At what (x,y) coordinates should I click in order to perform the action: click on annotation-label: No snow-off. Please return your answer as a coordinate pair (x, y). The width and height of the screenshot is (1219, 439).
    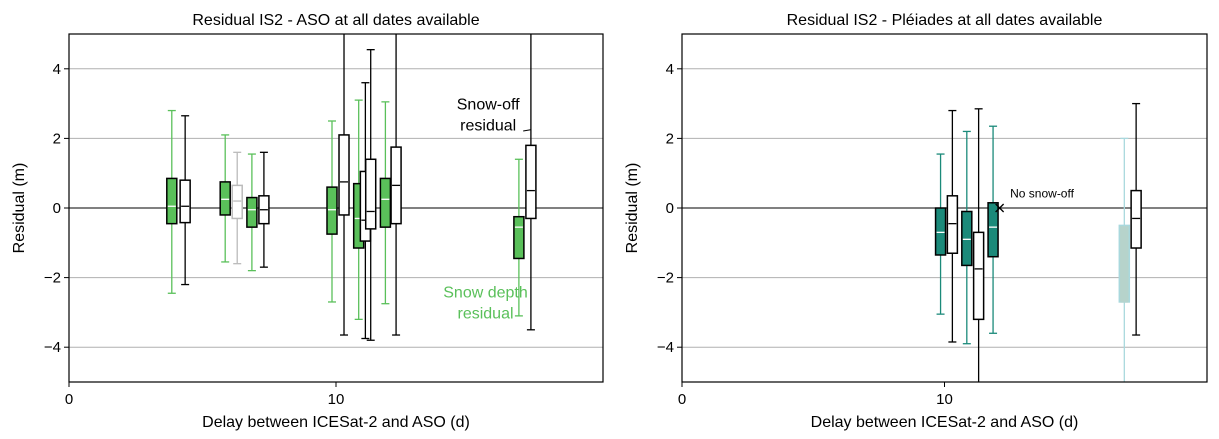
    Looking at the image, I should click on (1042, 194).